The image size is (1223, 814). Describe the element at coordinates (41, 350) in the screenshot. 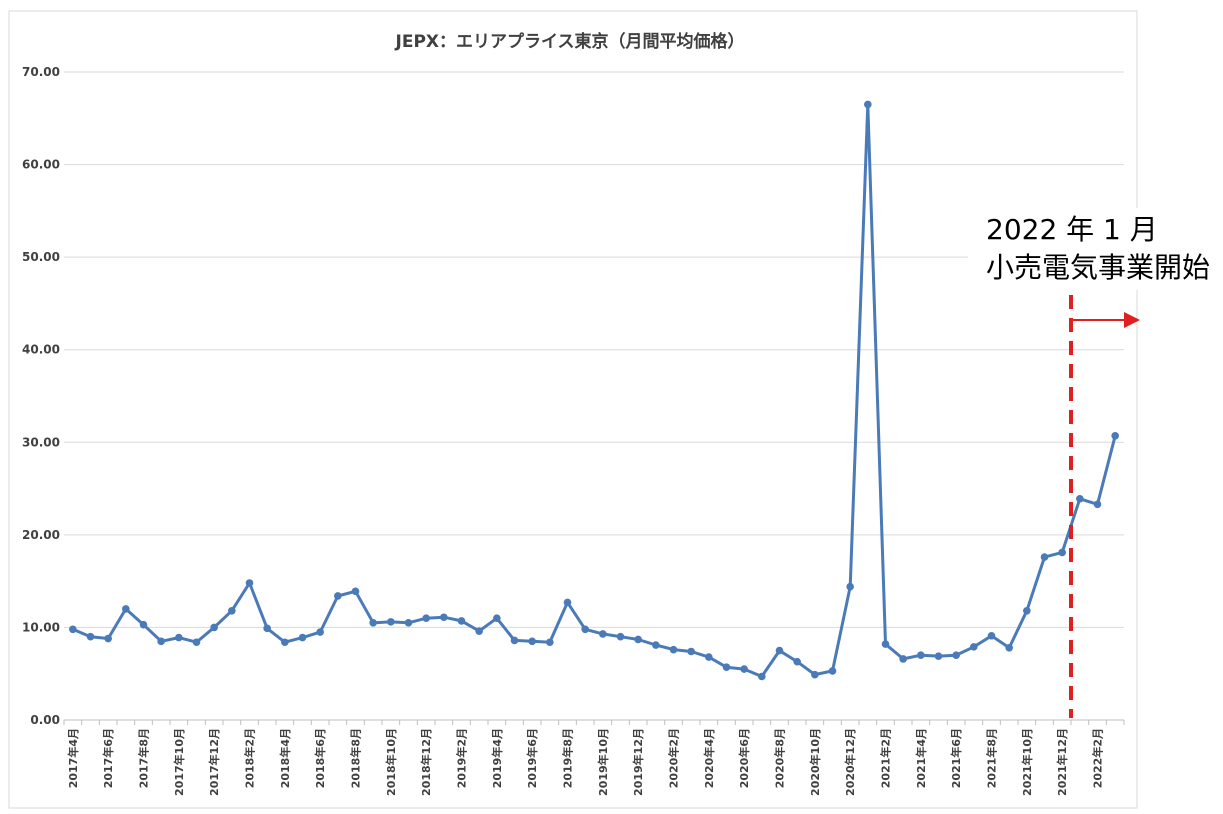

I see `y-tick-label: 40.00` at that location.